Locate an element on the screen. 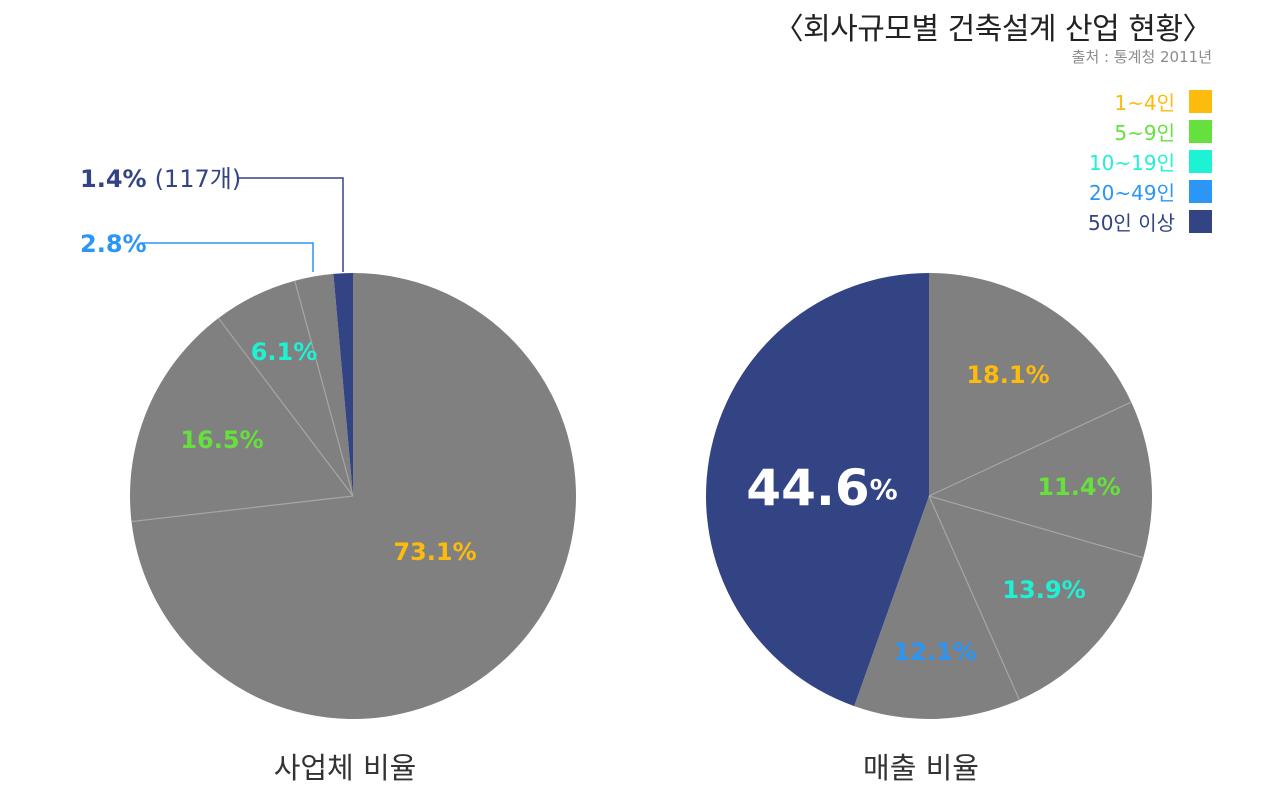 The width and height of the screenshot is (1280, 791). legend-item-20-49: 20~49인 is located at coordinates (1150, 191).